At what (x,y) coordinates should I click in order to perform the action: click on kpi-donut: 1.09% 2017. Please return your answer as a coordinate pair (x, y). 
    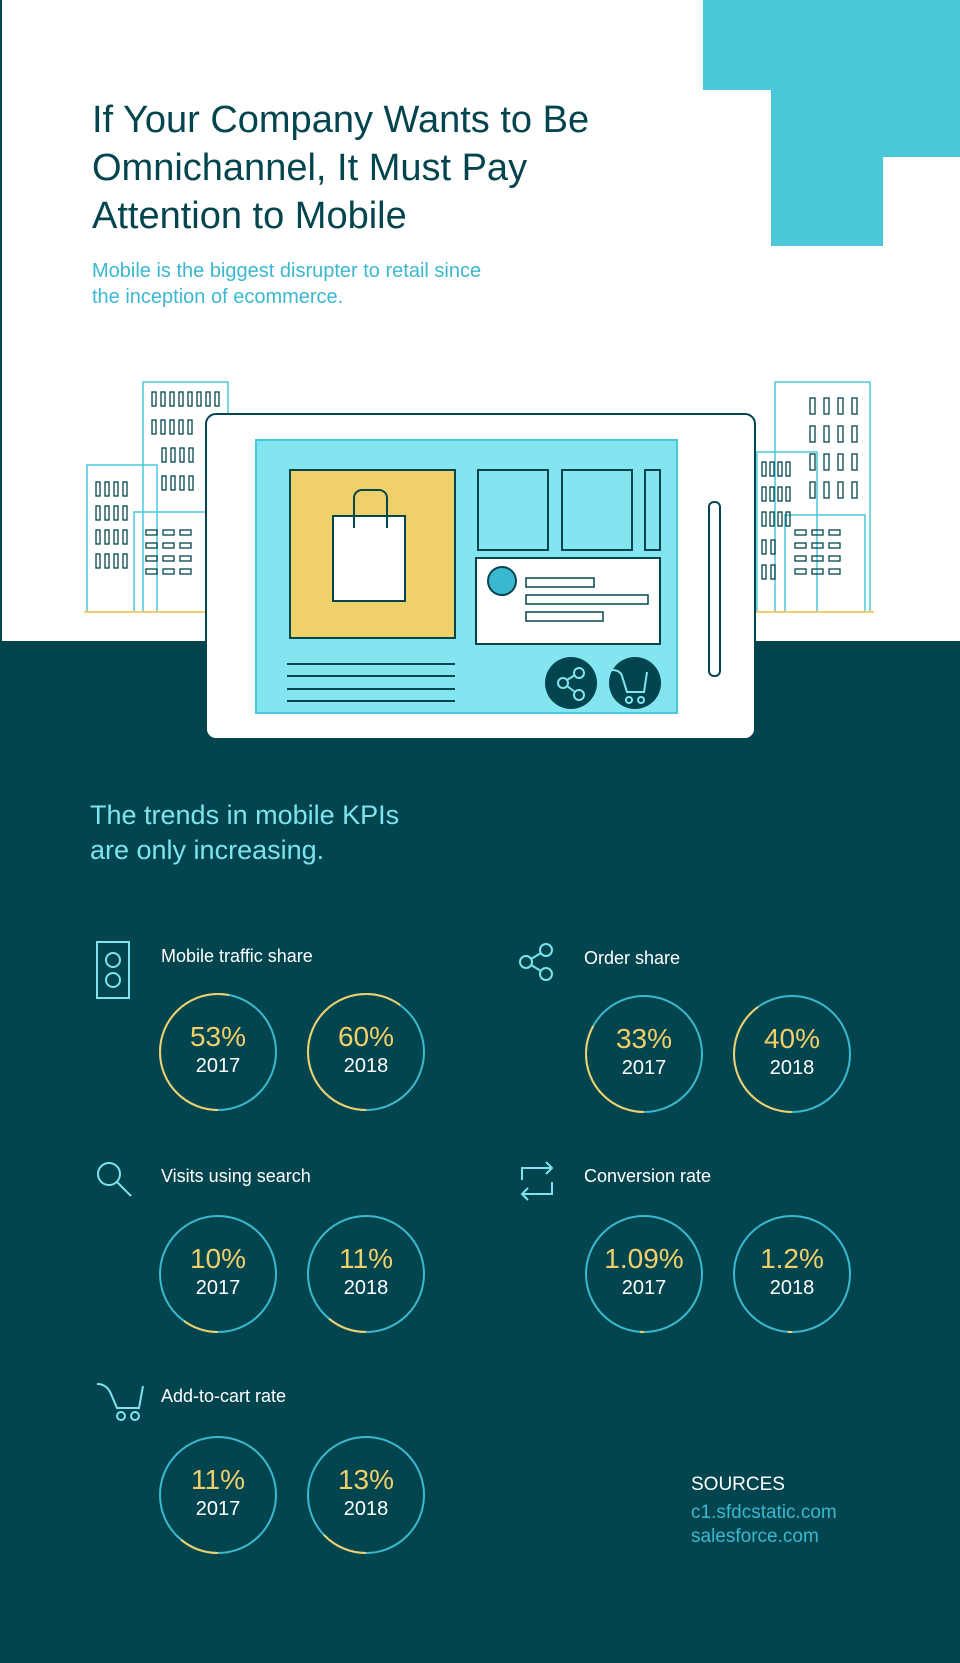
    Looking at the image, I should click on (644, 1274).